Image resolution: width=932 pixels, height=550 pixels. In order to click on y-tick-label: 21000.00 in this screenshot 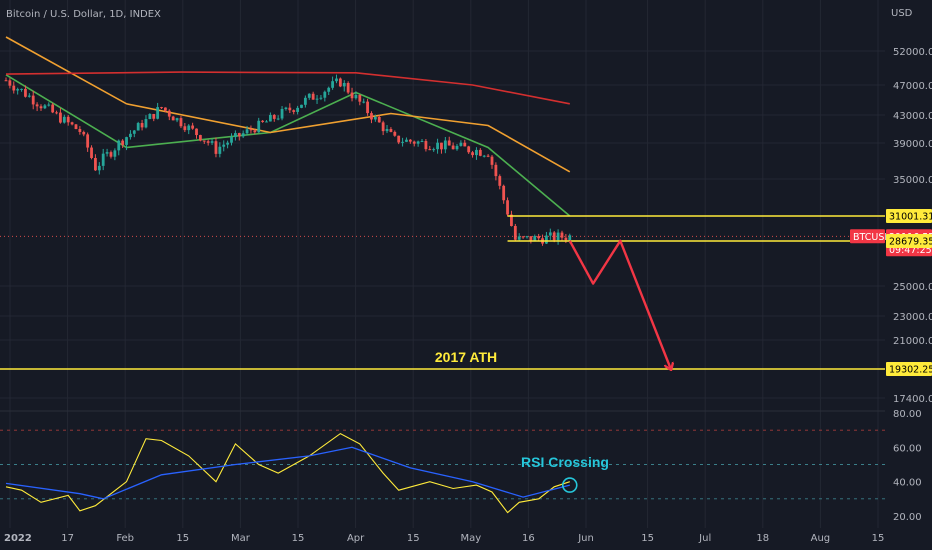, I will do `click(912, 341)`.